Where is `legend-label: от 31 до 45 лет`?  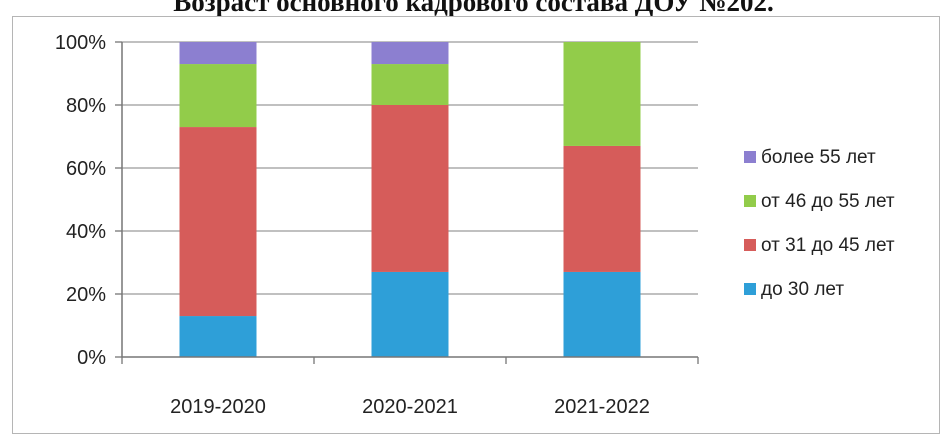
legend-label: от 31 до 45 лет is located at coordinates (828, 245).